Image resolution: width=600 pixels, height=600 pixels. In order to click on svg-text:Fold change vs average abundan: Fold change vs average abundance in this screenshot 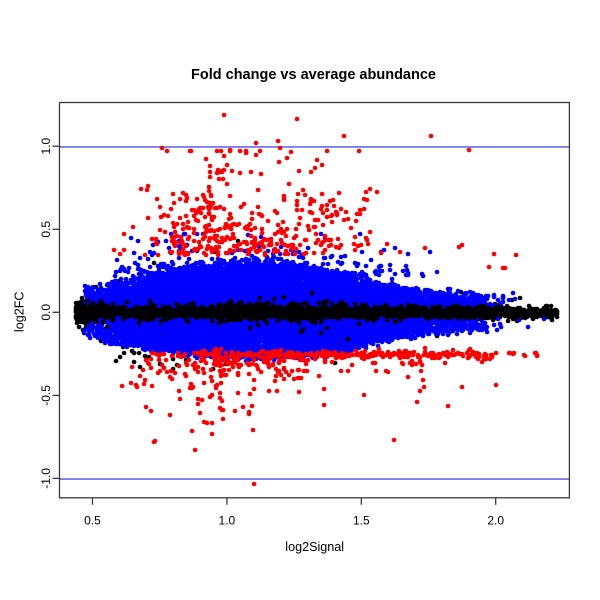, I will do `click(313, 75)`.